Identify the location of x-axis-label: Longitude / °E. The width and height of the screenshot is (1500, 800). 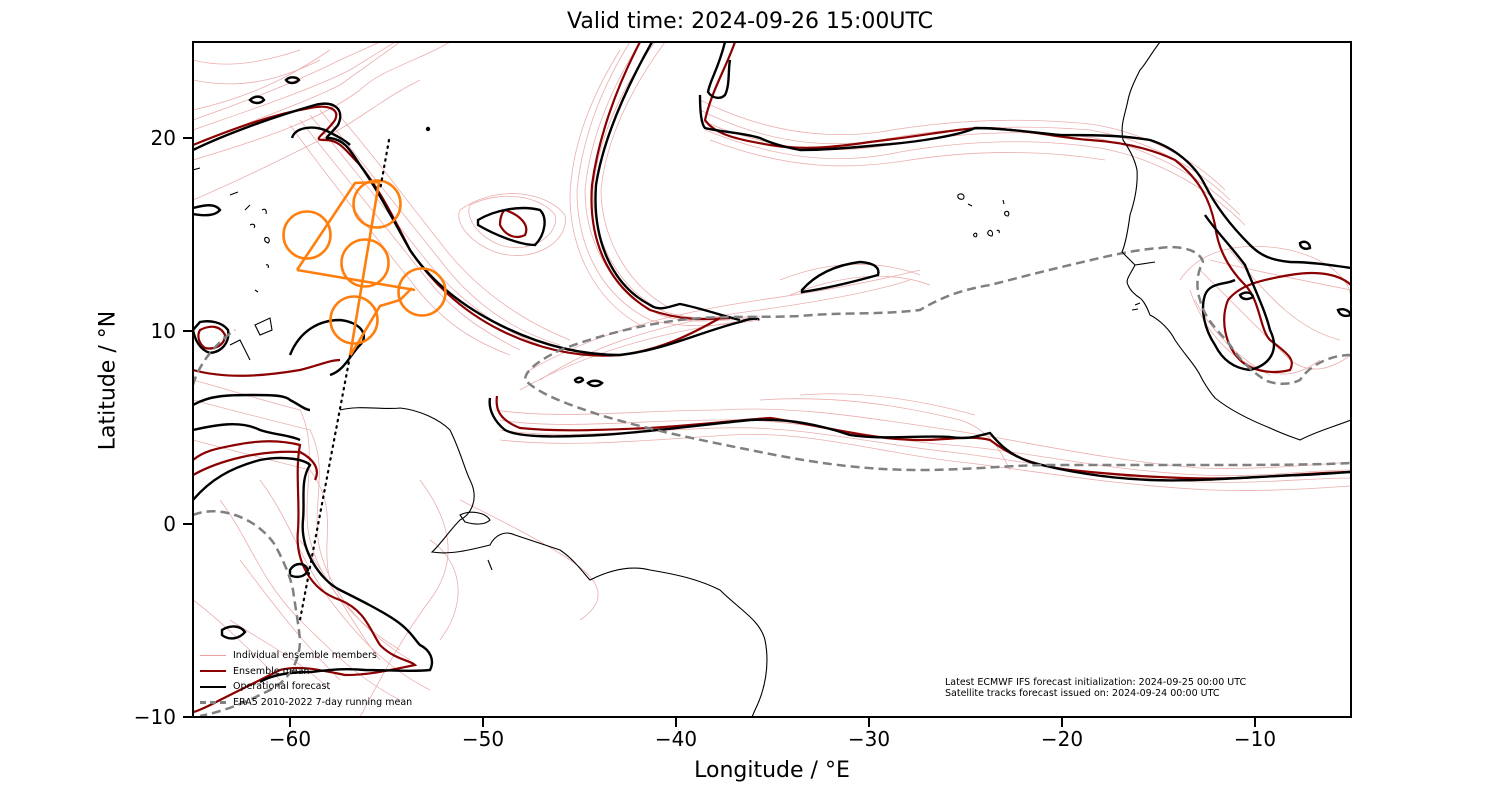
(772, 770).